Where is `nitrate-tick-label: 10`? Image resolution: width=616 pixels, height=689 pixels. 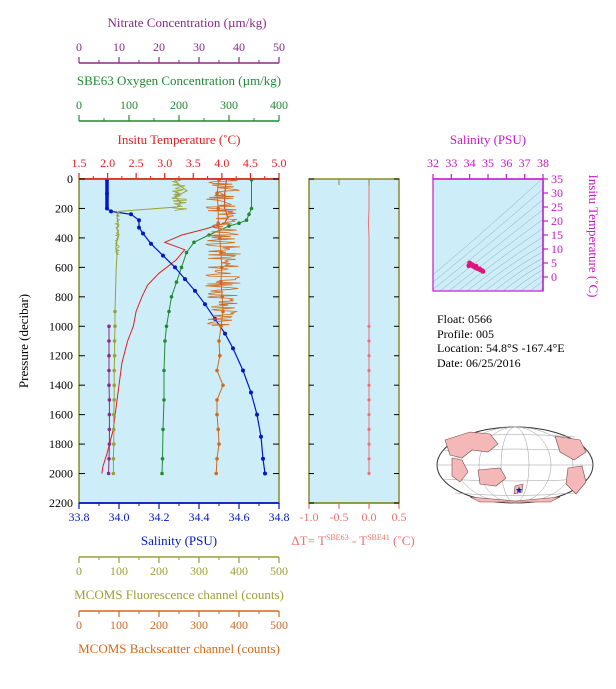 nitrate-tick-label: 10 is located at coordinates (119, 47).